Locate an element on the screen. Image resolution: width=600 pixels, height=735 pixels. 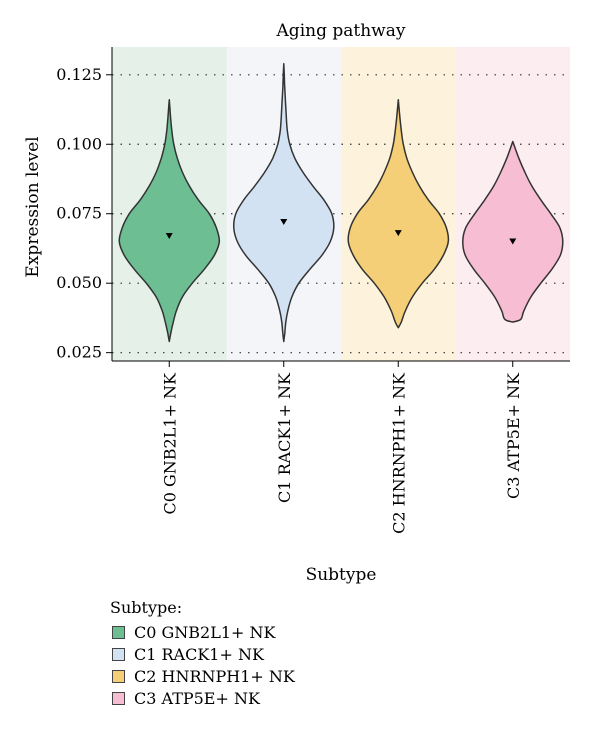
y-tick-label: 0.100 is located at coordinates (79, 143).